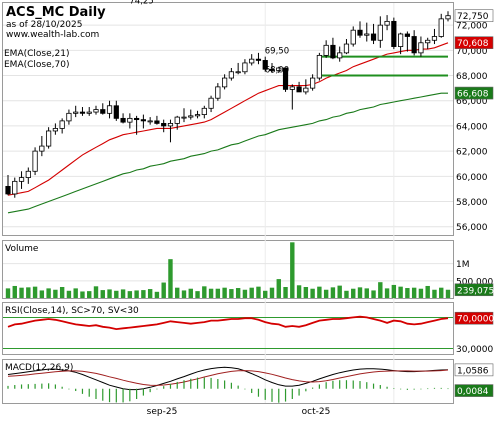  I want to click on rsi-value-tag-box, so click(474, 318).